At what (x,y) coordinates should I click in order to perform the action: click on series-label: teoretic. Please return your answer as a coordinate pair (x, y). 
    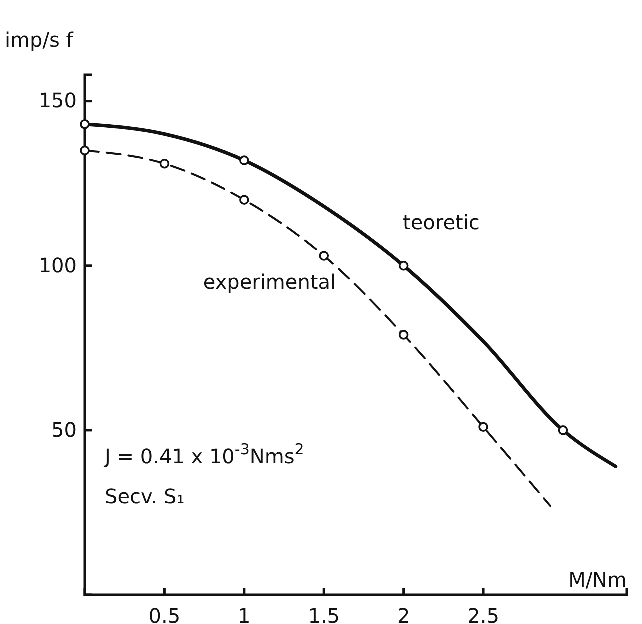
    Looking at the image, I should click on (441, 222).